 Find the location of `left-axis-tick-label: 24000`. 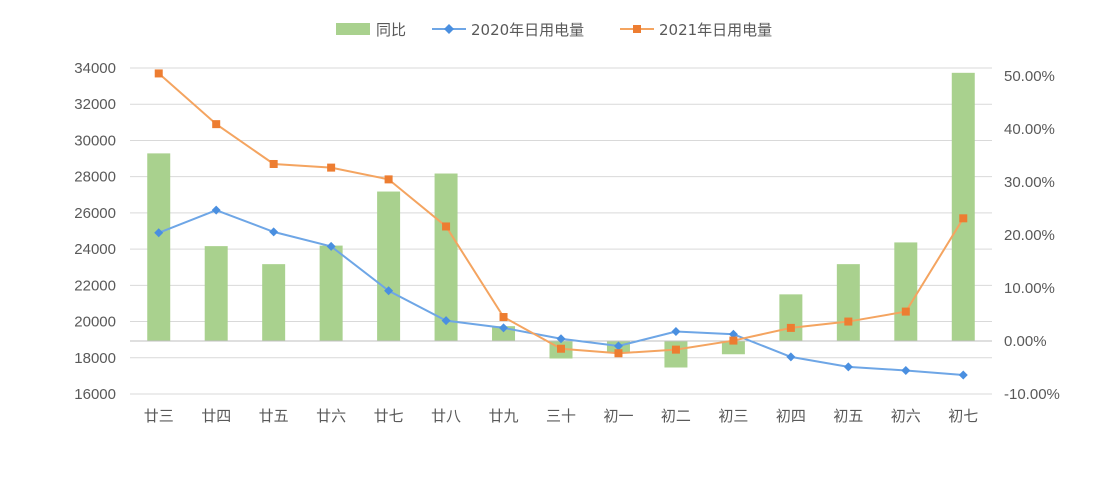

left-axis-tick-label: 24000 is located at coordinates (95, 249).